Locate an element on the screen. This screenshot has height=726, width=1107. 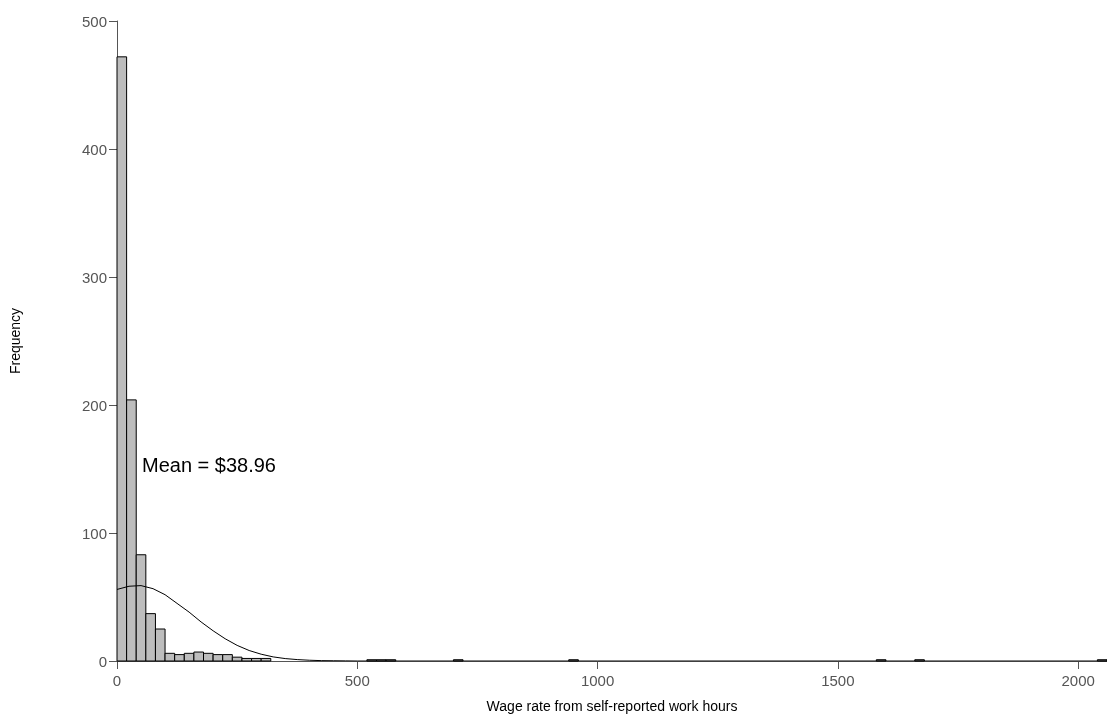
x-tick-label: 1000 is located at coordinates (597, 680).